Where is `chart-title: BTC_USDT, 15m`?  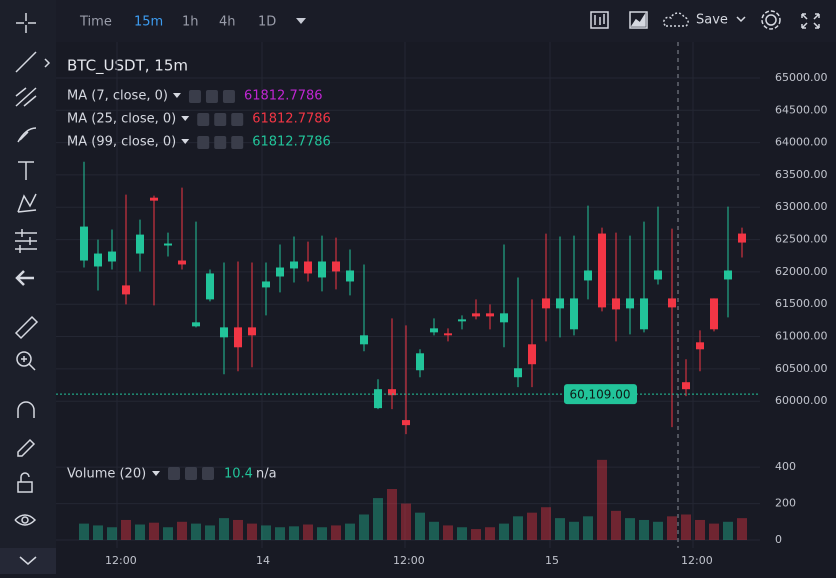
chart-title: BTC_USDT, 15m is located at coordinates (127, 66).